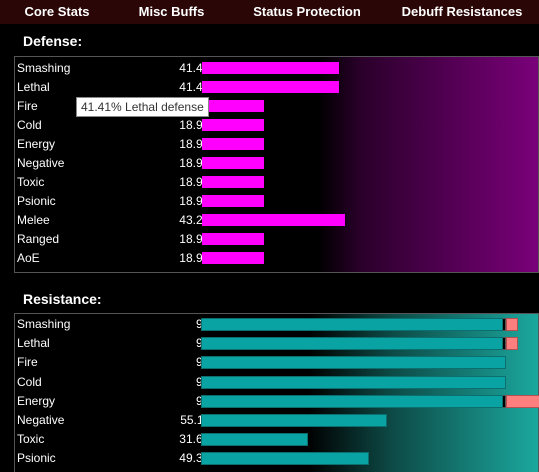 This screenshot has height=472, width=539. Describe the element at coordinates (36, 201) in the screenshot. I see `defense-row-label: Psionic` at that location.